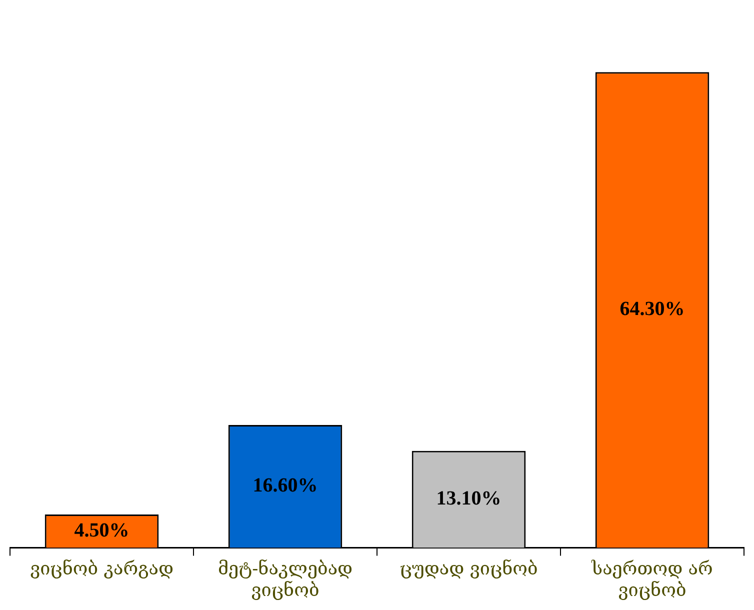 The height and width of the screenshot is (610, 754). I want to click on x-tick-label: ცუდად ვიცნობ, so click(469, 569).